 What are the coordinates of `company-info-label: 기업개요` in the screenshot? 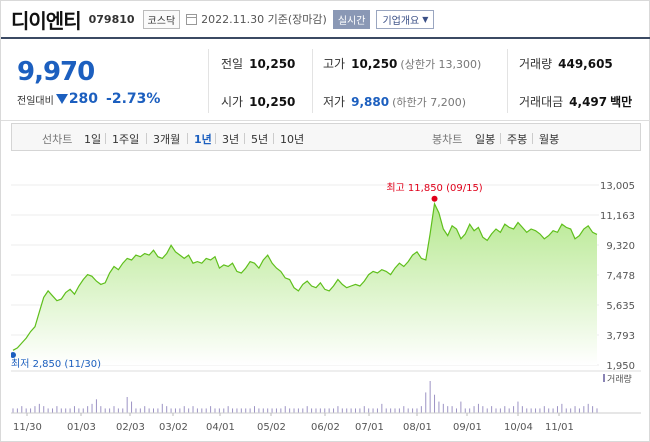 It's located at (401, 21).